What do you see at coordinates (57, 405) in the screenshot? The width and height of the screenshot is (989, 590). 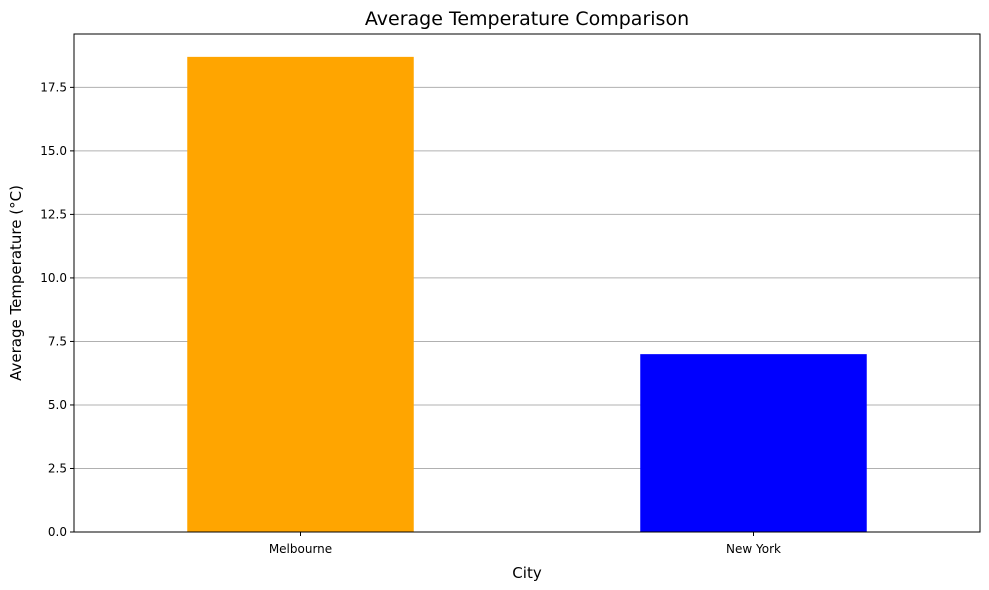 I see `y-tick-label: 5.0` at bounding box center [57, 405].